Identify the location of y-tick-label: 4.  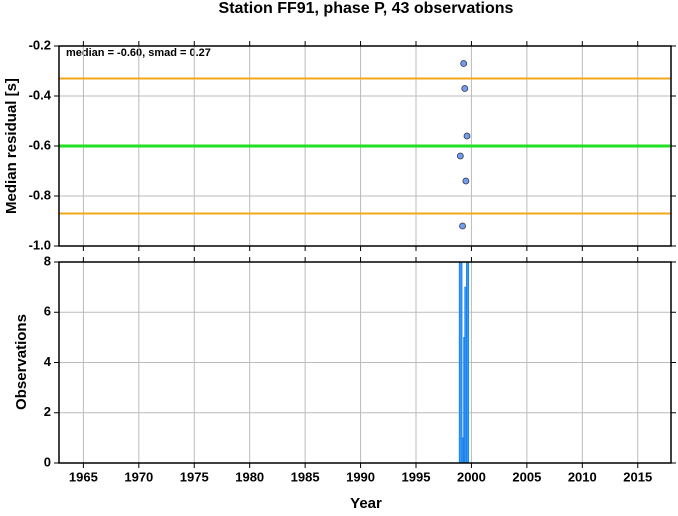
(48, 361).